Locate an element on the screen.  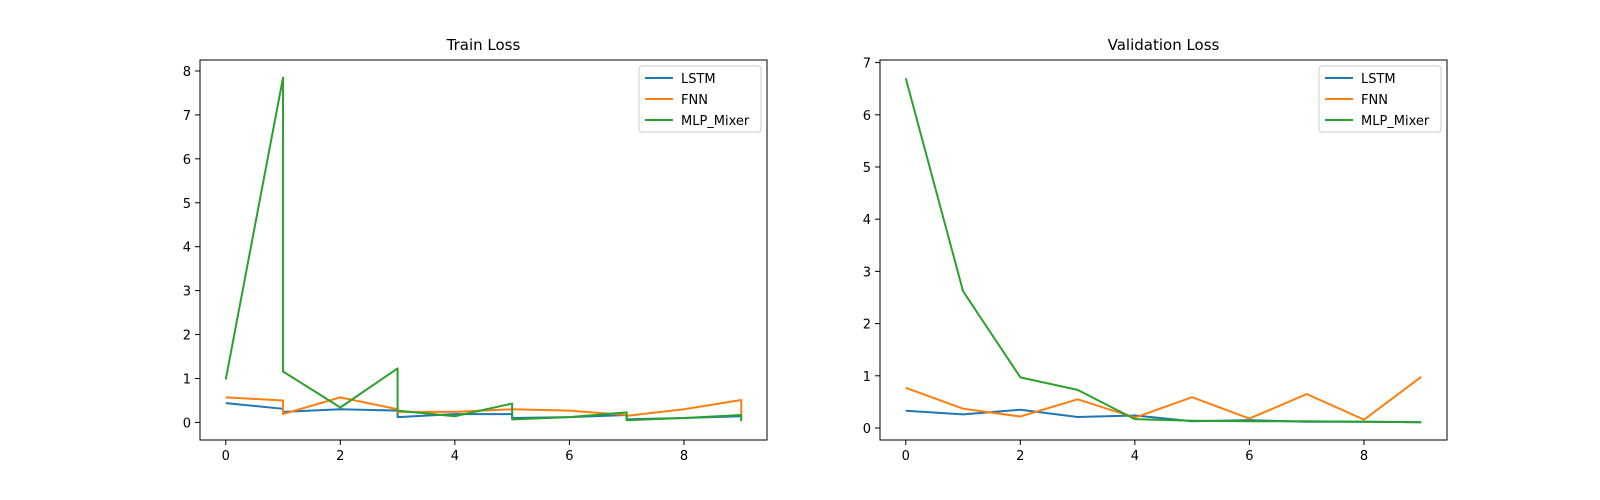
chart-title: Train Loss is located at coordinates (483, 45).